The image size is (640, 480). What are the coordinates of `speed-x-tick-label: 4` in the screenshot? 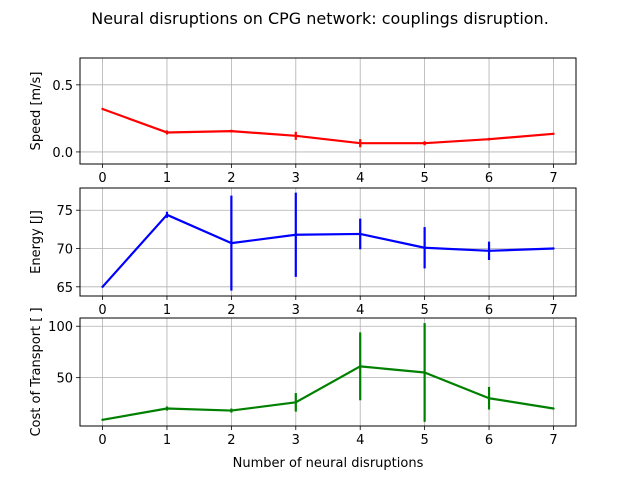 It's located at (360, 178).